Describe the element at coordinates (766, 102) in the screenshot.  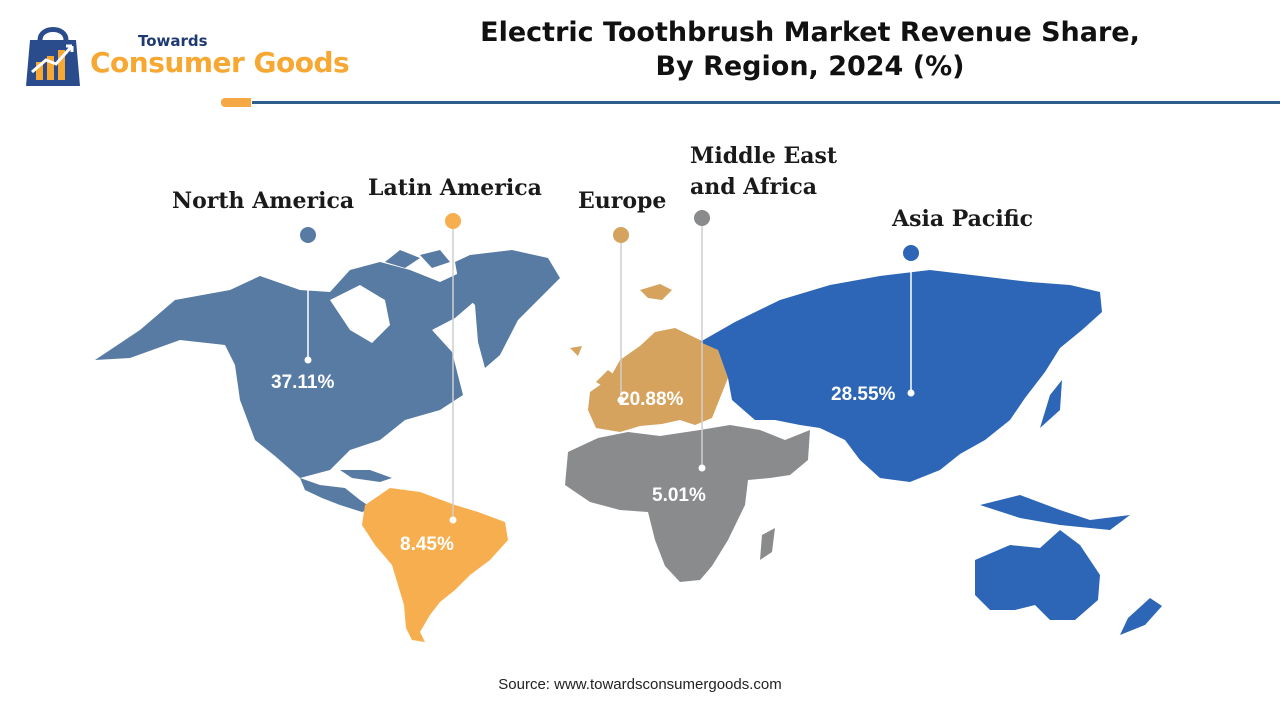
I see `header-rule` at that location.